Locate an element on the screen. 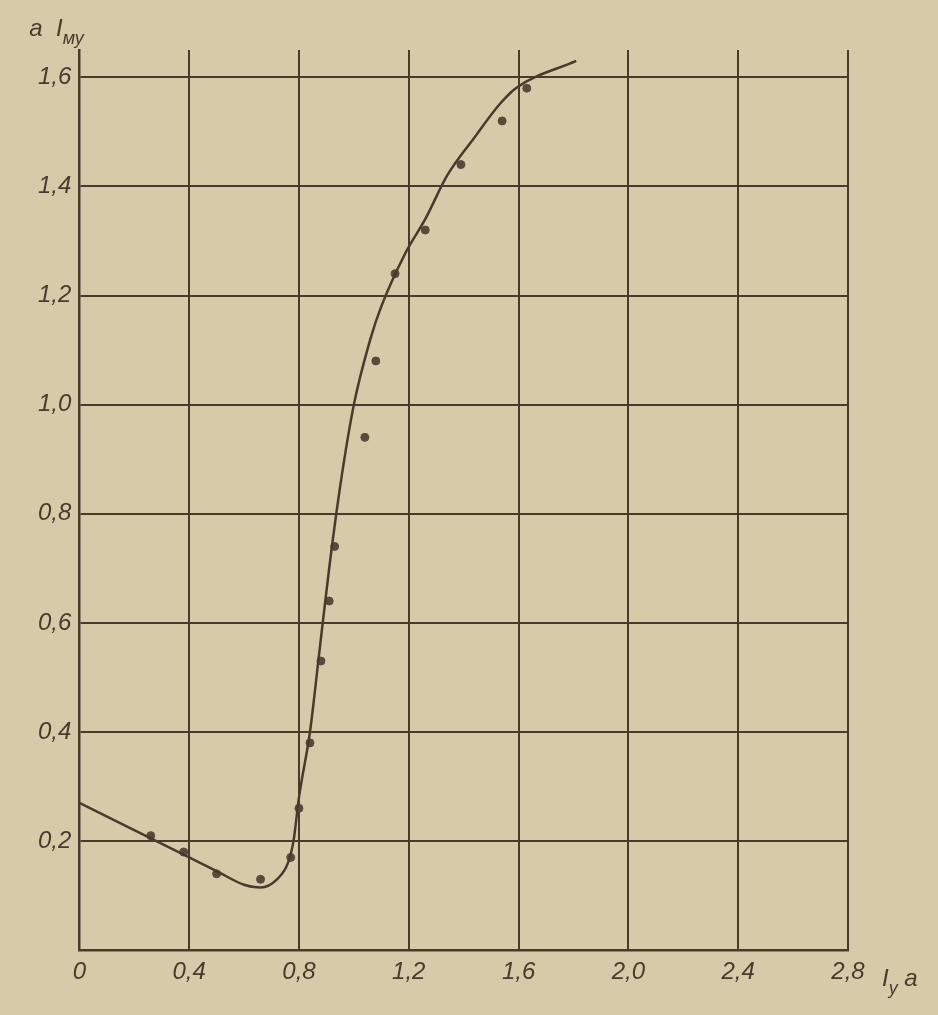  y-tick-label: 1,6 is located at coordinates (54, 75).